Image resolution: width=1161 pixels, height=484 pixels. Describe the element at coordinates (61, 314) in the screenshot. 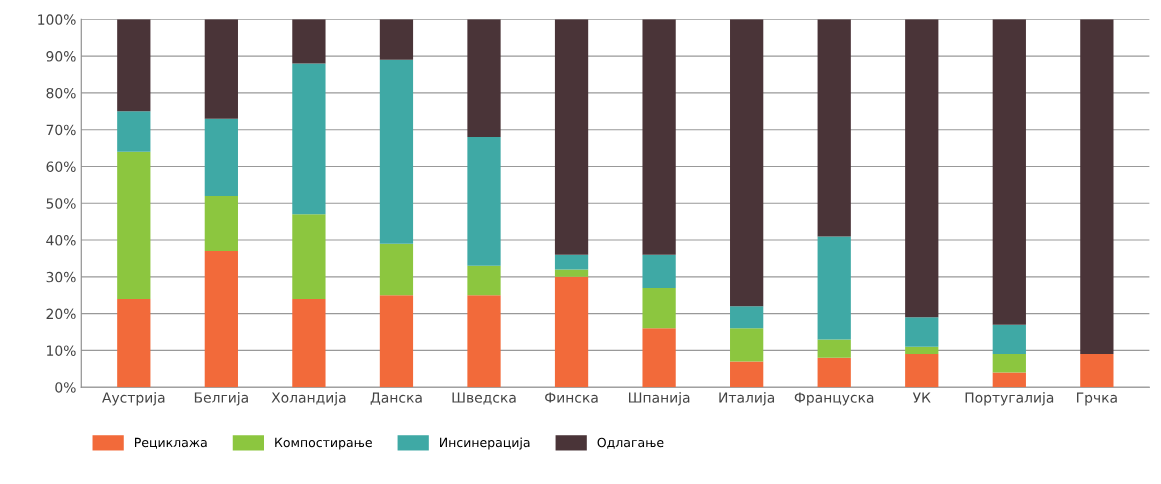

I see `y-tick-label: 20%` at that location.